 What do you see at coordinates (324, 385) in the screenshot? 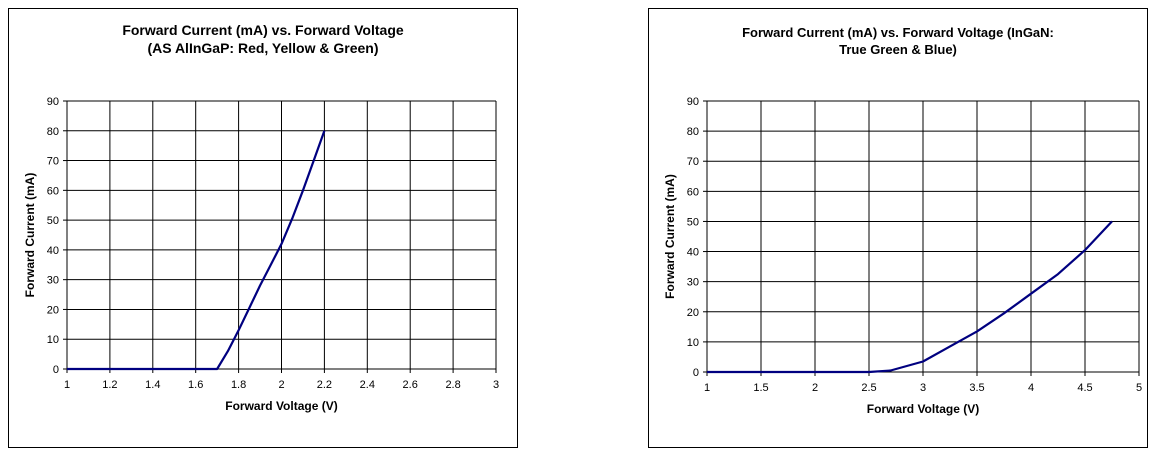
I see `x-tick-label: 2.2` at bounding box center [324, 385].